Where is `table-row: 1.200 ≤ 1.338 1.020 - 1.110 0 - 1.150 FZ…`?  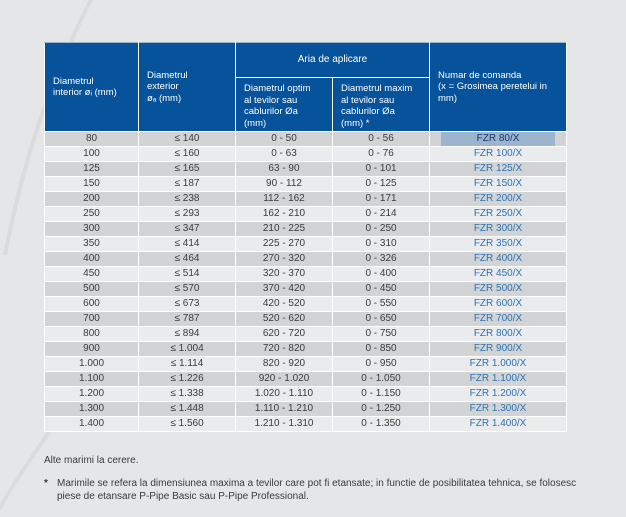 table-row: 1.200 ≤ 1.338 1.020 - 1.110 0 - 1.150 FZ… is located at coordinates (306, 394).